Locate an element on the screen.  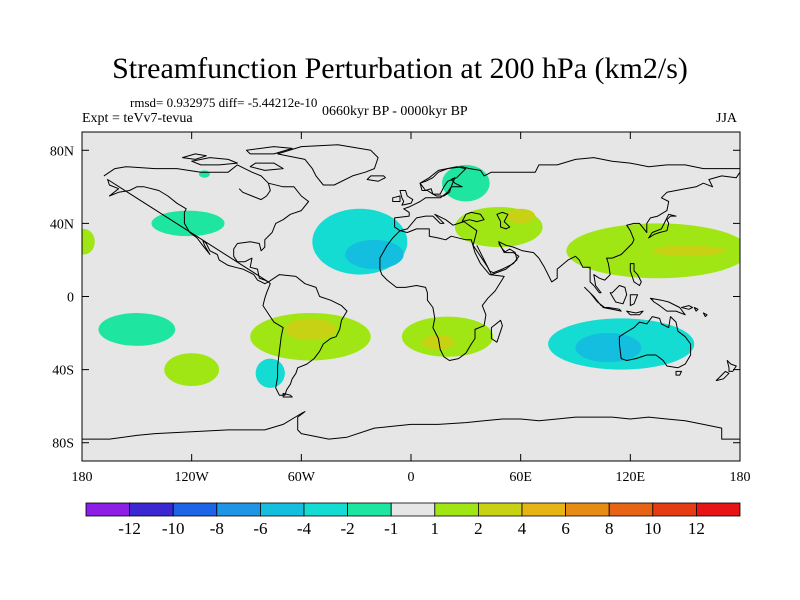
tasmania-coastline is located at coordinates (678, 373).